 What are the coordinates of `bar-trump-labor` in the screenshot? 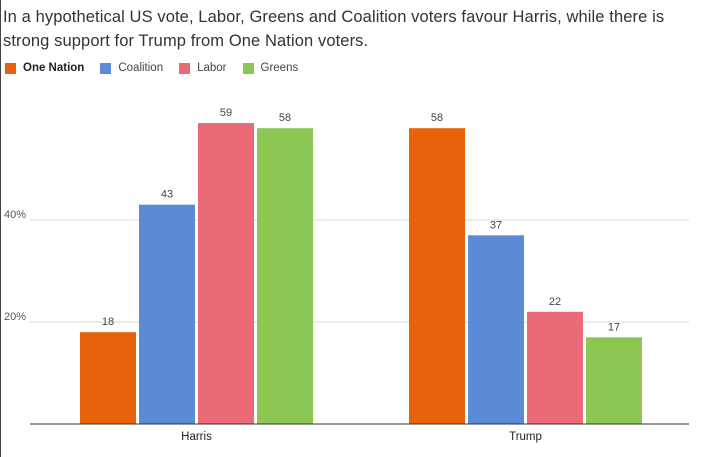 It's located at (555, 367).